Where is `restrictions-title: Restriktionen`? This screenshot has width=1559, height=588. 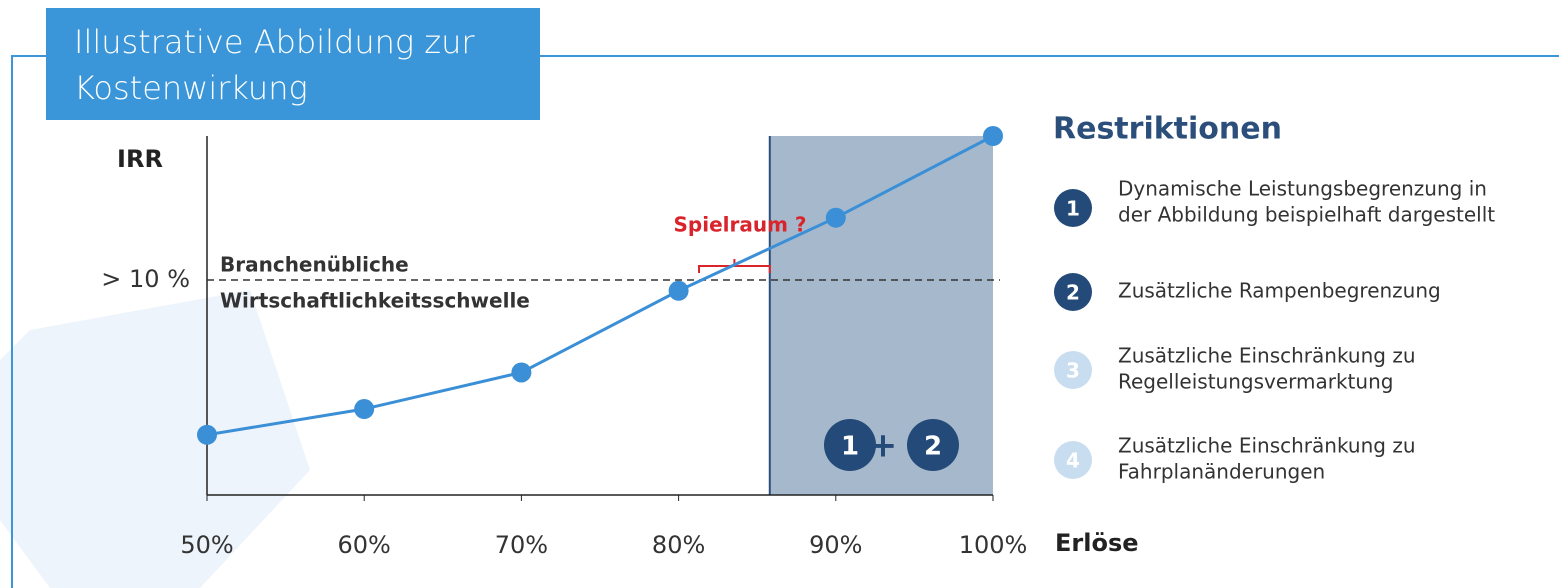
restrictions-title: Restriktionen is located at coordinates (1167, 129).